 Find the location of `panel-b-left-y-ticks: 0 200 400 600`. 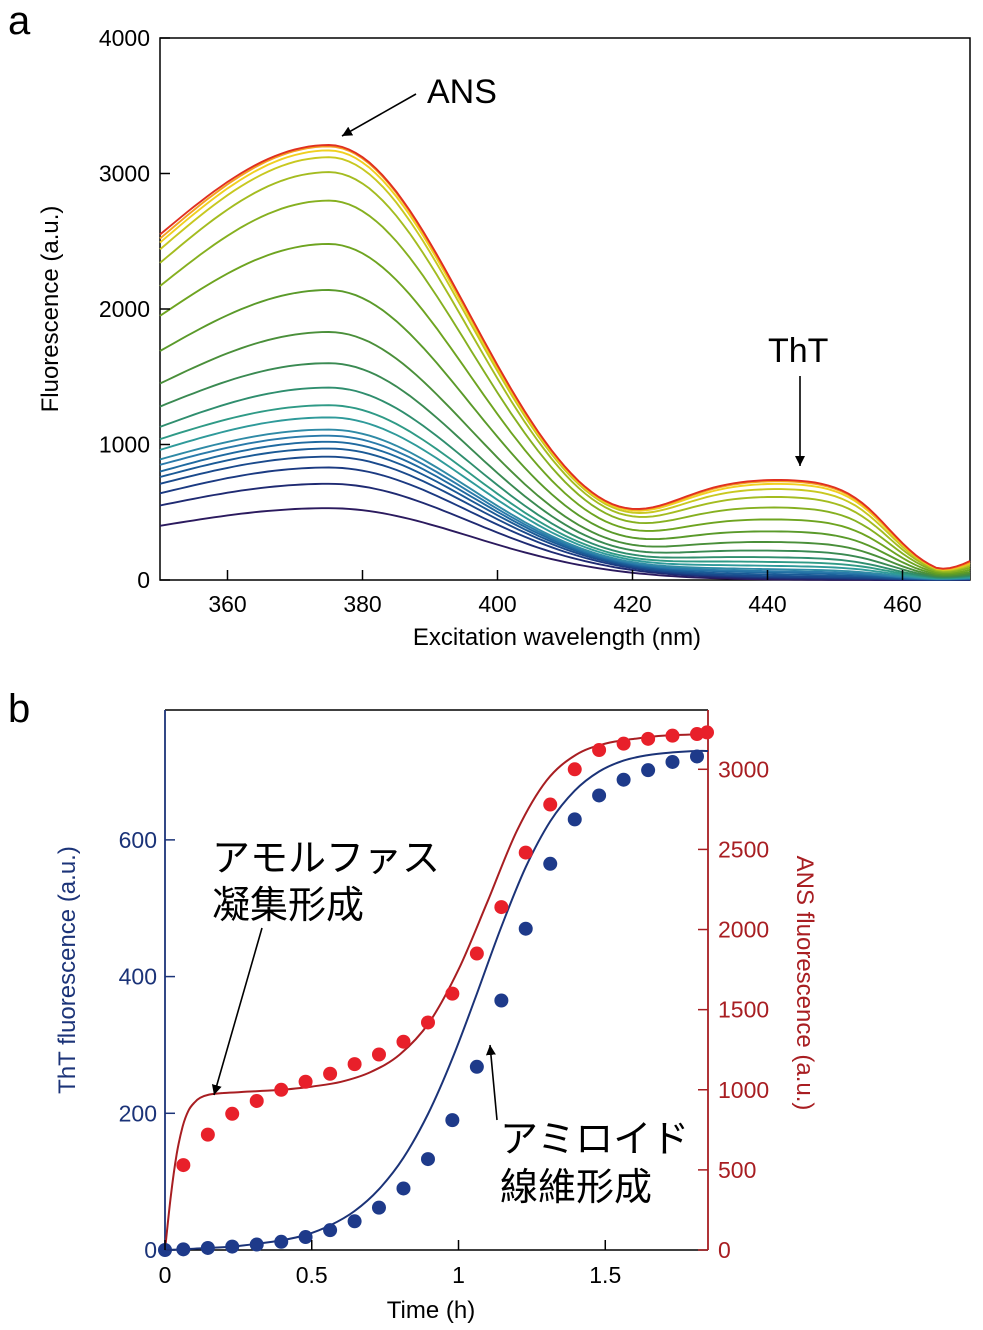

panel-b-left-y-ticks: 0 200 400 600 is located at coordinates (147, 1045).